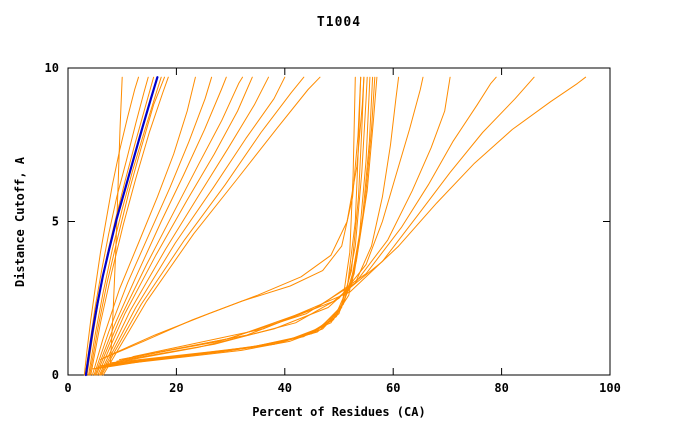  What do you see at coordinates (55, 222) in the screenshot?
I see `y-tick-label: 5` at bounding box center [55, 222].